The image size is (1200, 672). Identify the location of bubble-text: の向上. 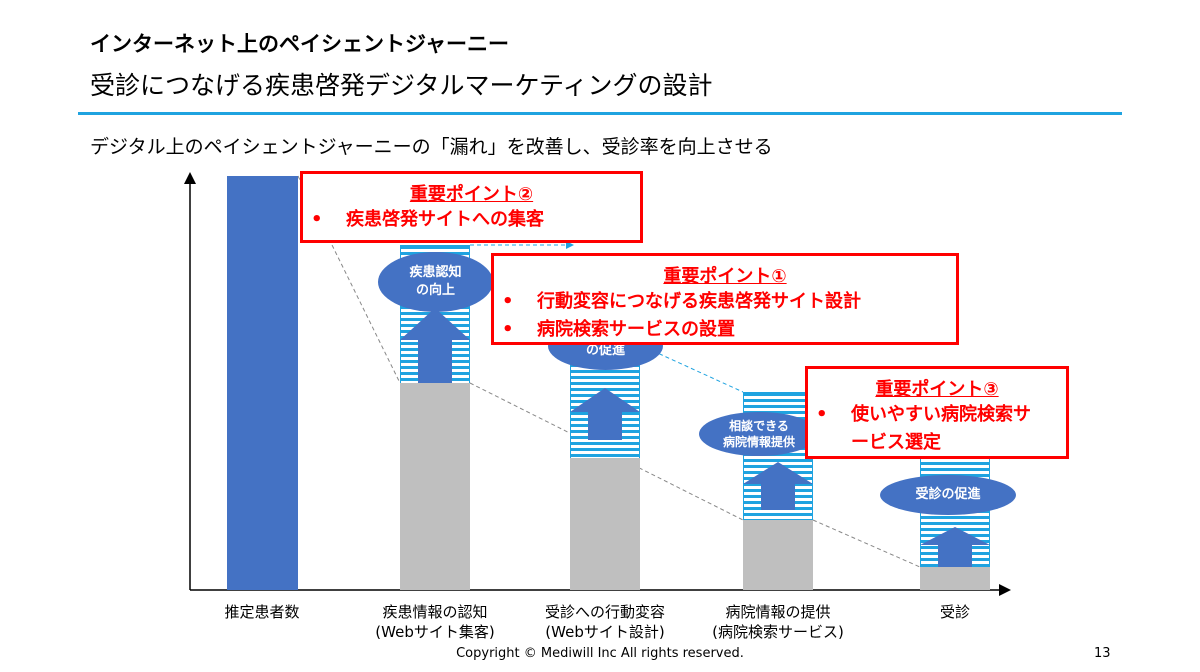
(435, 290).